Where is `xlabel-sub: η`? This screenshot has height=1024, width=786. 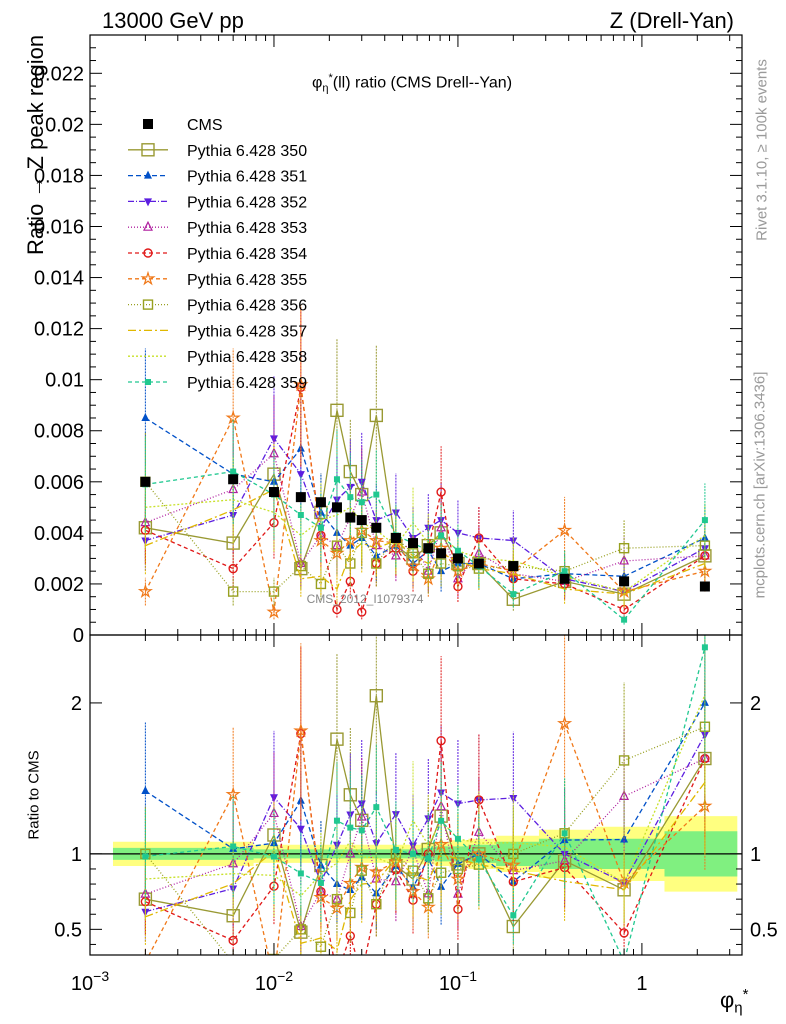 xlabel-sub: η is located at coordinates (738, 1008).